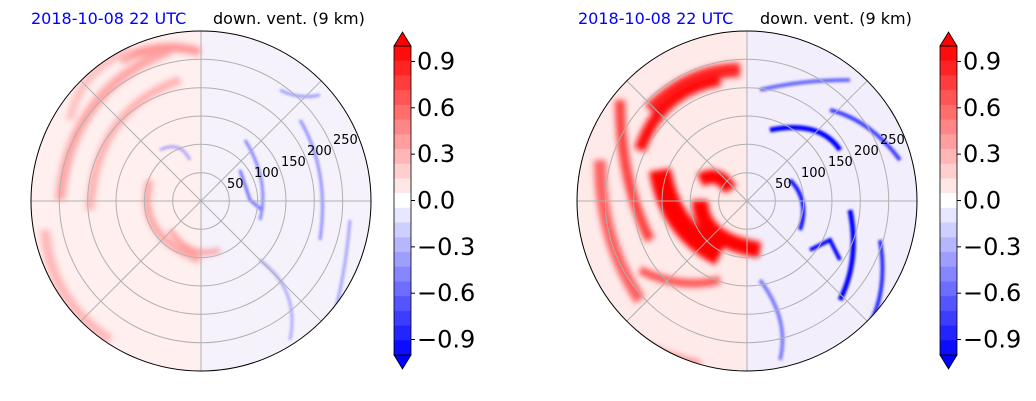 The height and width of the screenshot is (401, 1036). I want to click on radial-labels-left: 50 100 150 200 250, so click(292, 162).